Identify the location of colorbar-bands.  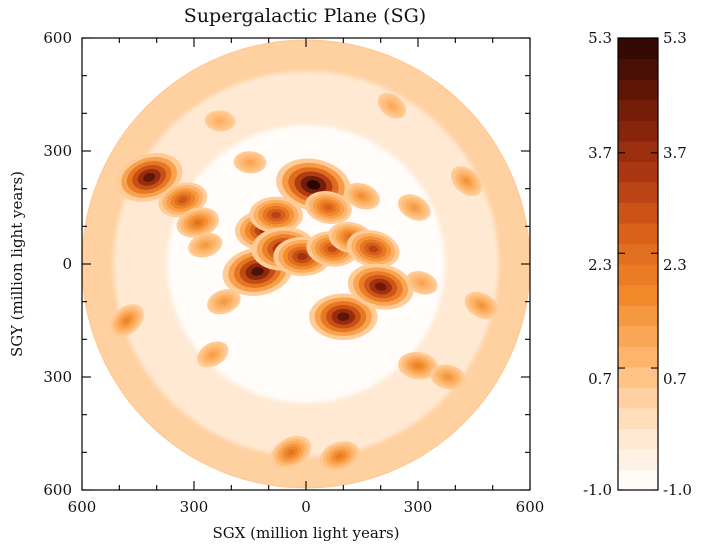
(638, 264).